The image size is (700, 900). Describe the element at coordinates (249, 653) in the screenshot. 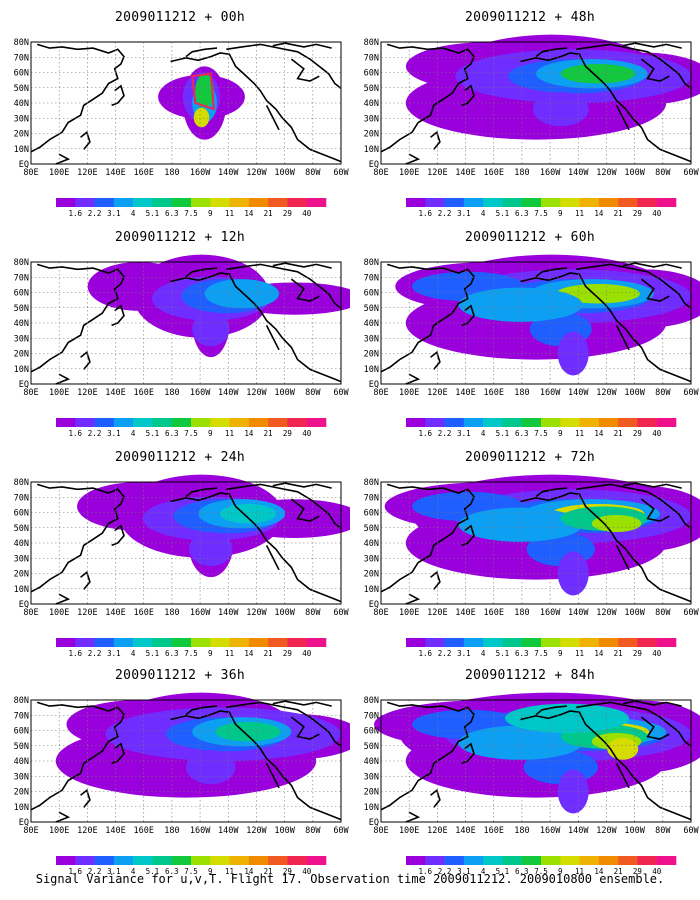

I see `colorbar-label: 14` at that location.